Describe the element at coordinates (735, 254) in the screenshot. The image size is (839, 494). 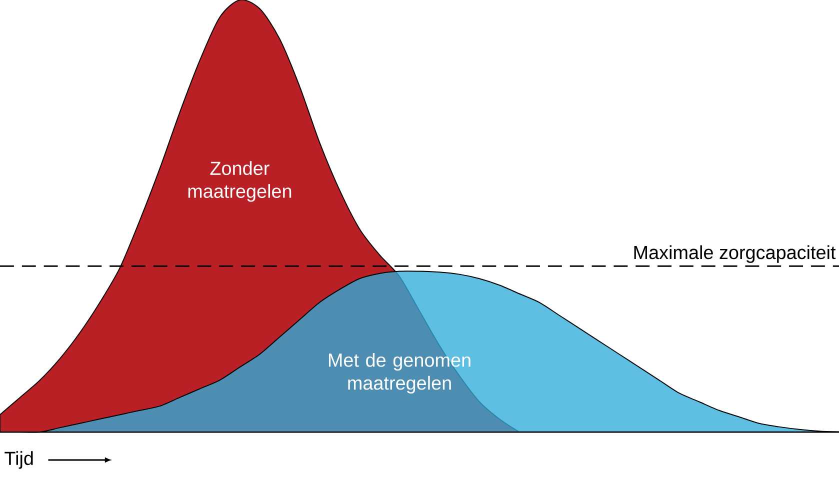
I see `ref-line-label: Maximale zorgcapaciteit` at that location.